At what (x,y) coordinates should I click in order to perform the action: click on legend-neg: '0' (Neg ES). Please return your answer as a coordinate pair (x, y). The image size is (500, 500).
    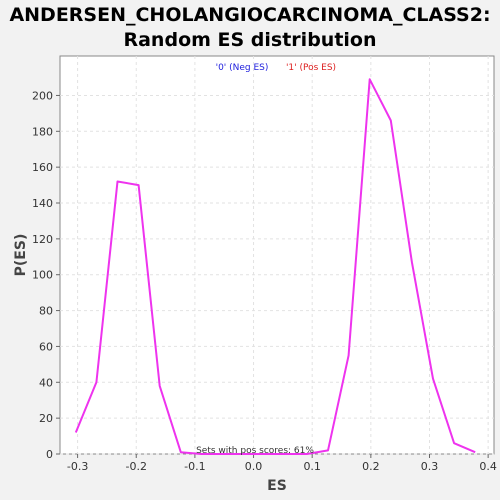
    Looking at the image, I should click on (242, 68).